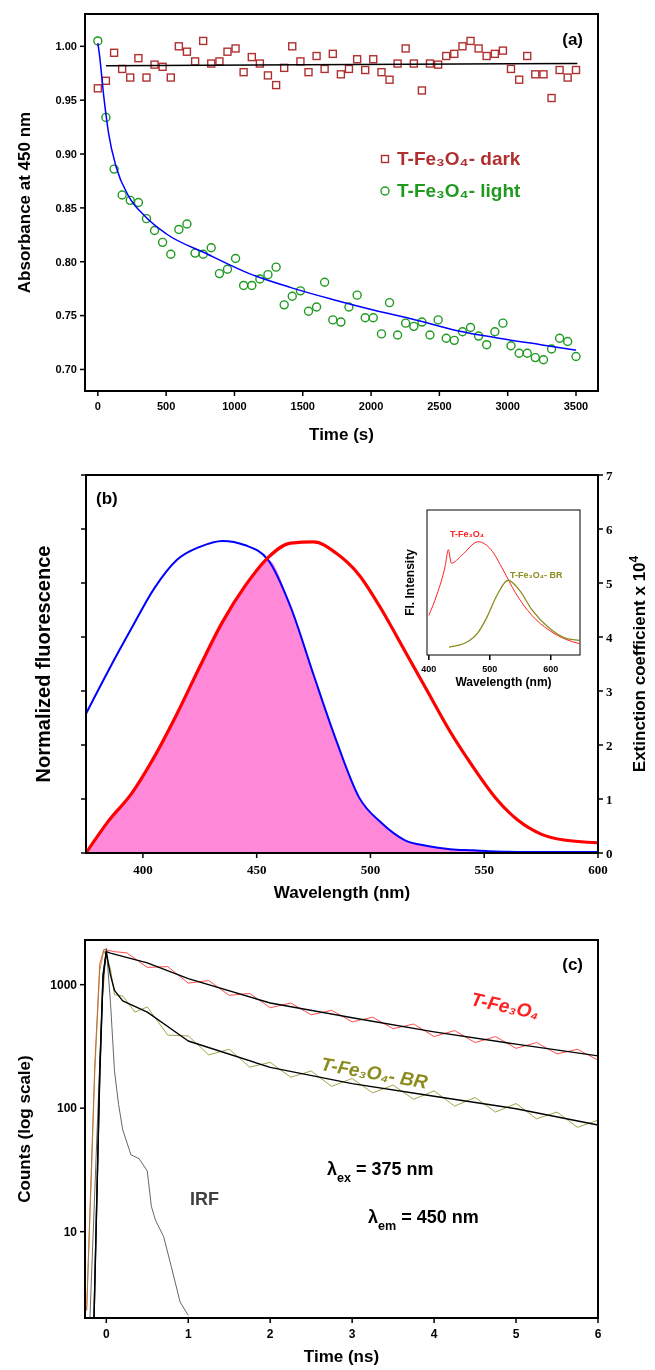  What do you see at coordinates (256, 869) in the screenshot?
I see `x-tick-label: 450` at bounding box center [256, 869].